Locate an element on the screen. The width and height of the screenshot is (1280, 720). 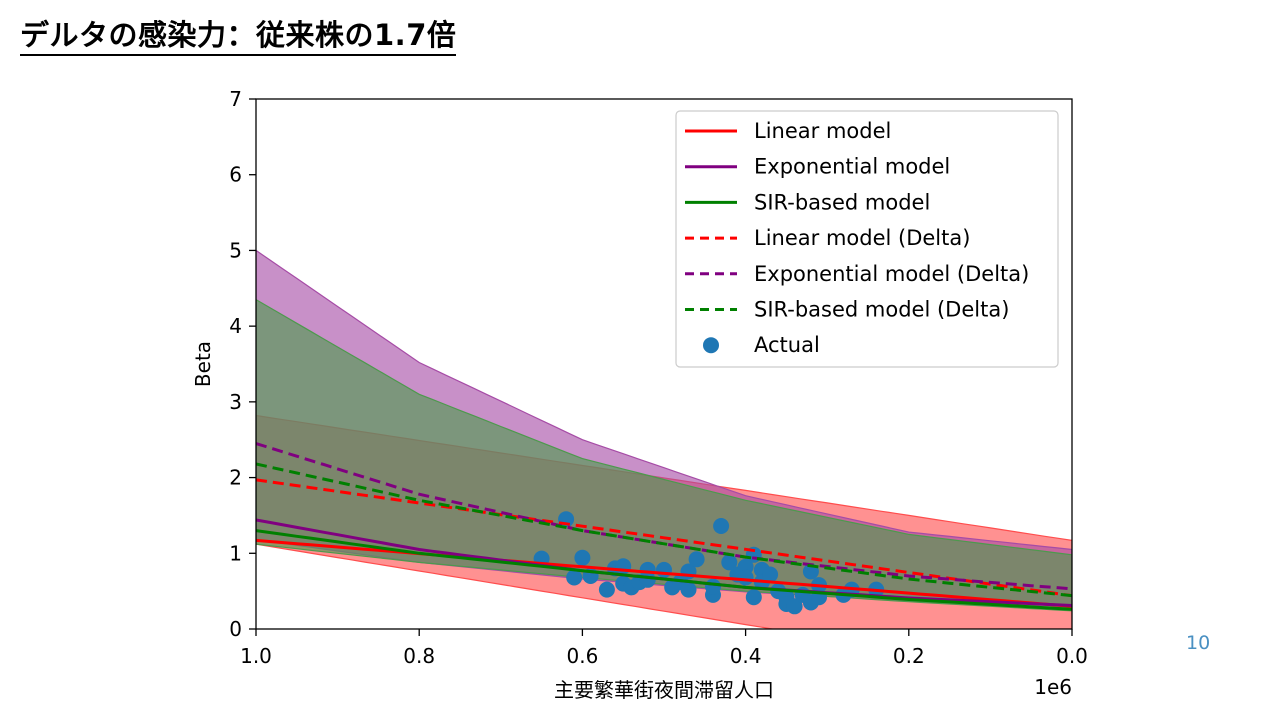
y-tick-label: 2 is located at coordinates (235, 478).